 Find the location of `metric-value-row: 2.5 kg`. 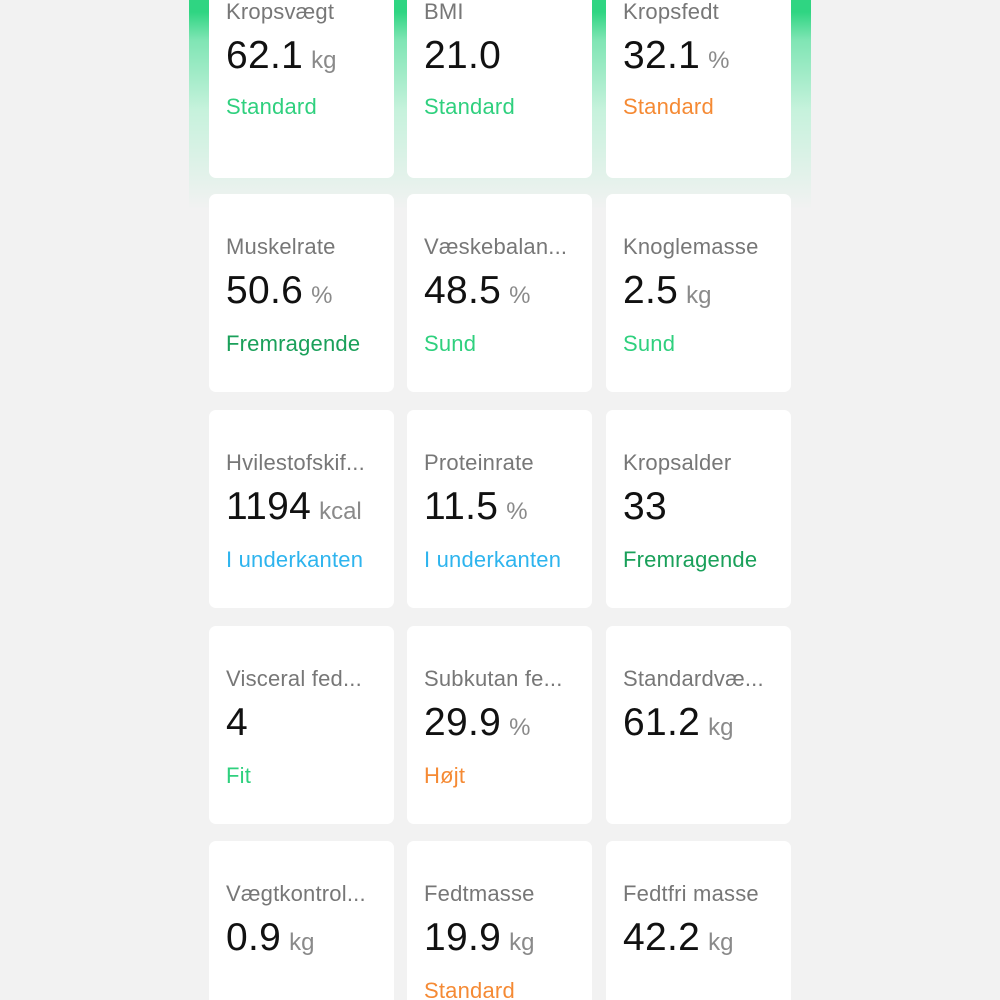

metric-value-row: 2.5 kg is located at coordinates (667, 291).